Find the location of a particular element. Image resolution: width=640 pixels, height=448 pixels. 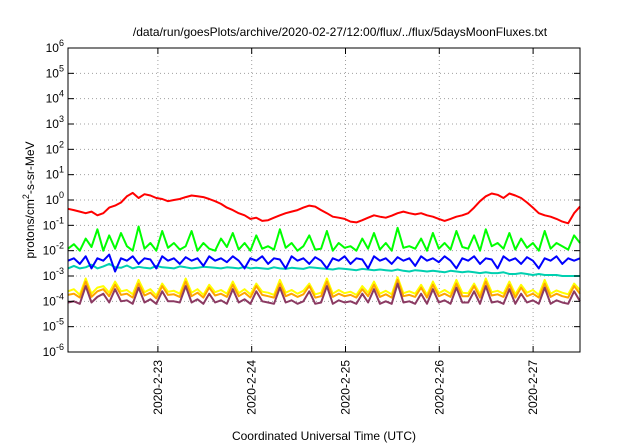

x-axis-label: Coordinated Universal Time (UTC) is located at coordinates (324, 436).